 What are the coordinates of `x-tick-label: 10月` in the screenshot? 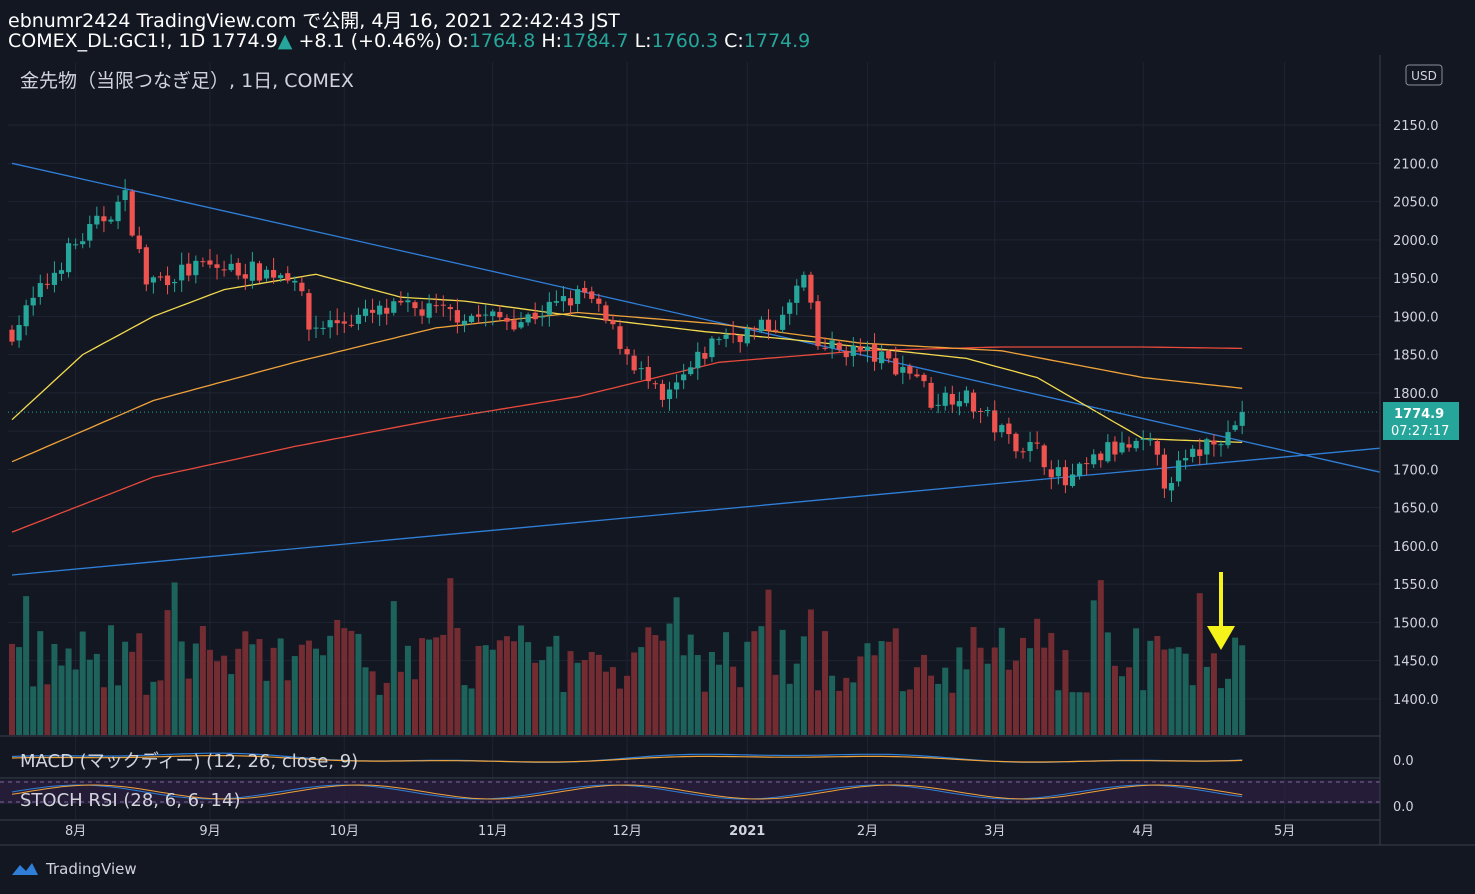 It's located at (345, 831).